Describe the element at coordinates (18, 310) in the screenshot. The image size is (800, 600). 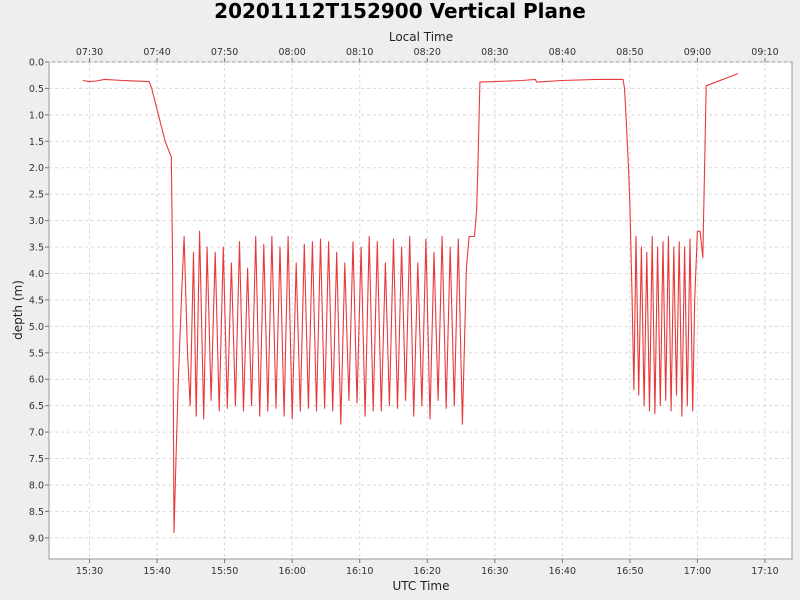
I see `depth-axis-label: depth (m)` at that location.